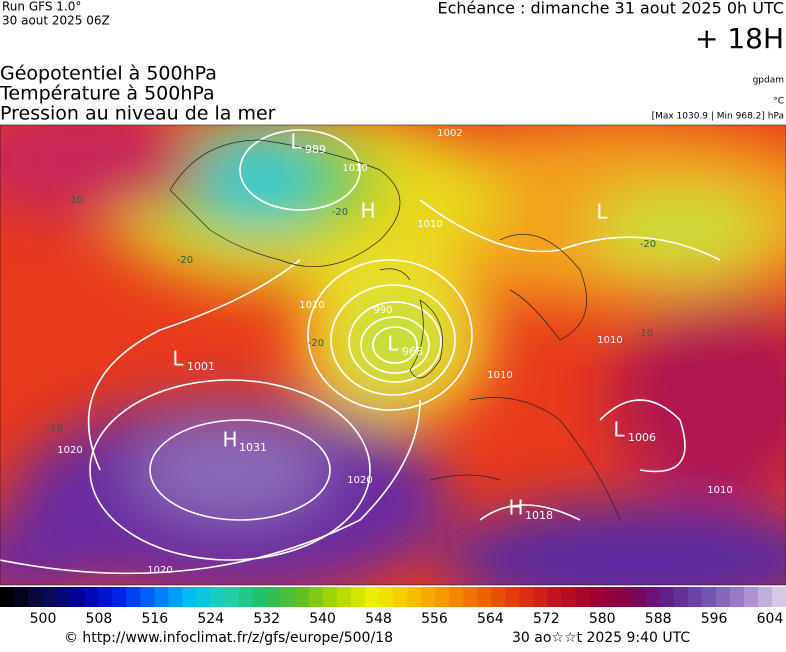  Describe the element at coordinates (490, 619) in the screenshot. I see `colorbar-tick-label: 564` at that location.